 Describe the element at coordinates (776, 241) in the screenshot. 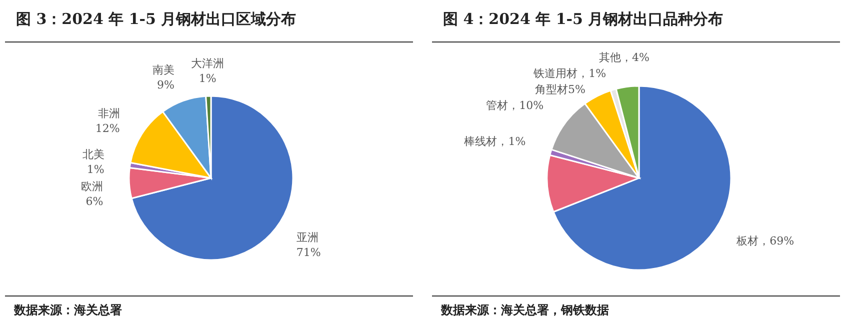

I see `data-label: ，69%` at that location.